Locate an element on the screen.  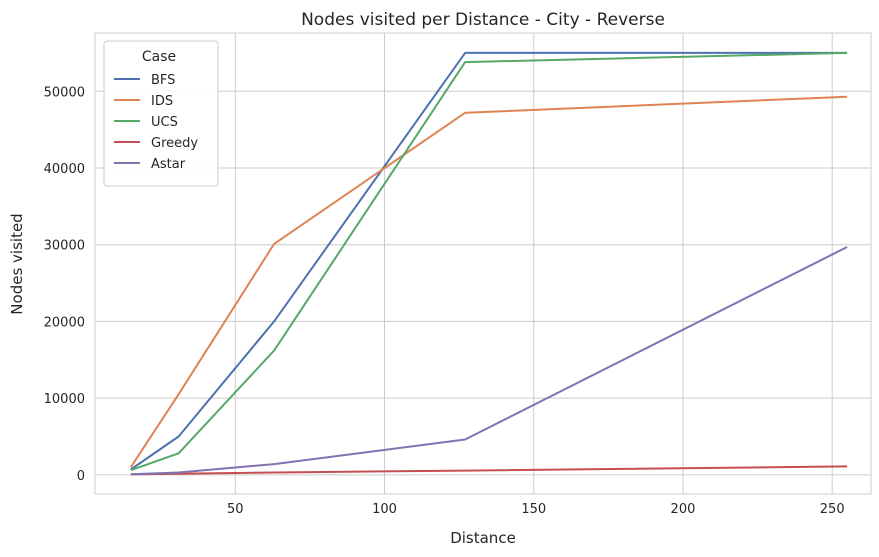
legend: Case BFS IDS UCS Greedy Astar is located at coordinates (161, 113).